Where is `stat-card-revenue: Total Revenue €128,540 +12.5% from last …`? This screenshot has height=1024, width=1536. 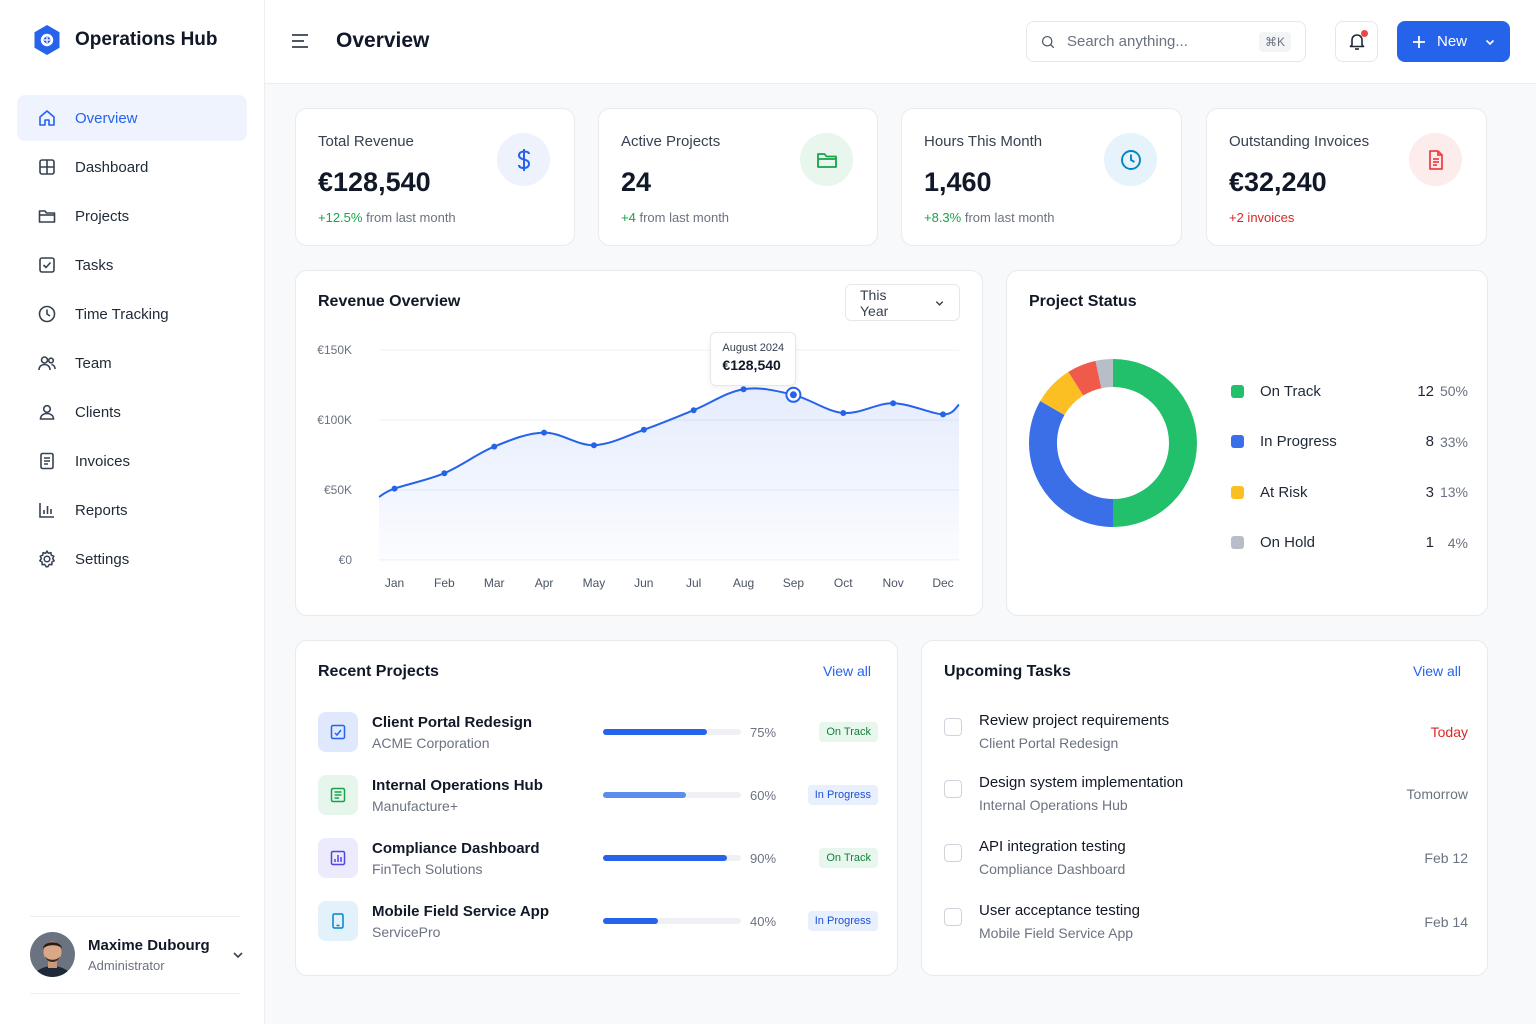 stat-card-revenue: Total Revenue €128,540 +12.5% from last … is located at coordinates (435, 177).